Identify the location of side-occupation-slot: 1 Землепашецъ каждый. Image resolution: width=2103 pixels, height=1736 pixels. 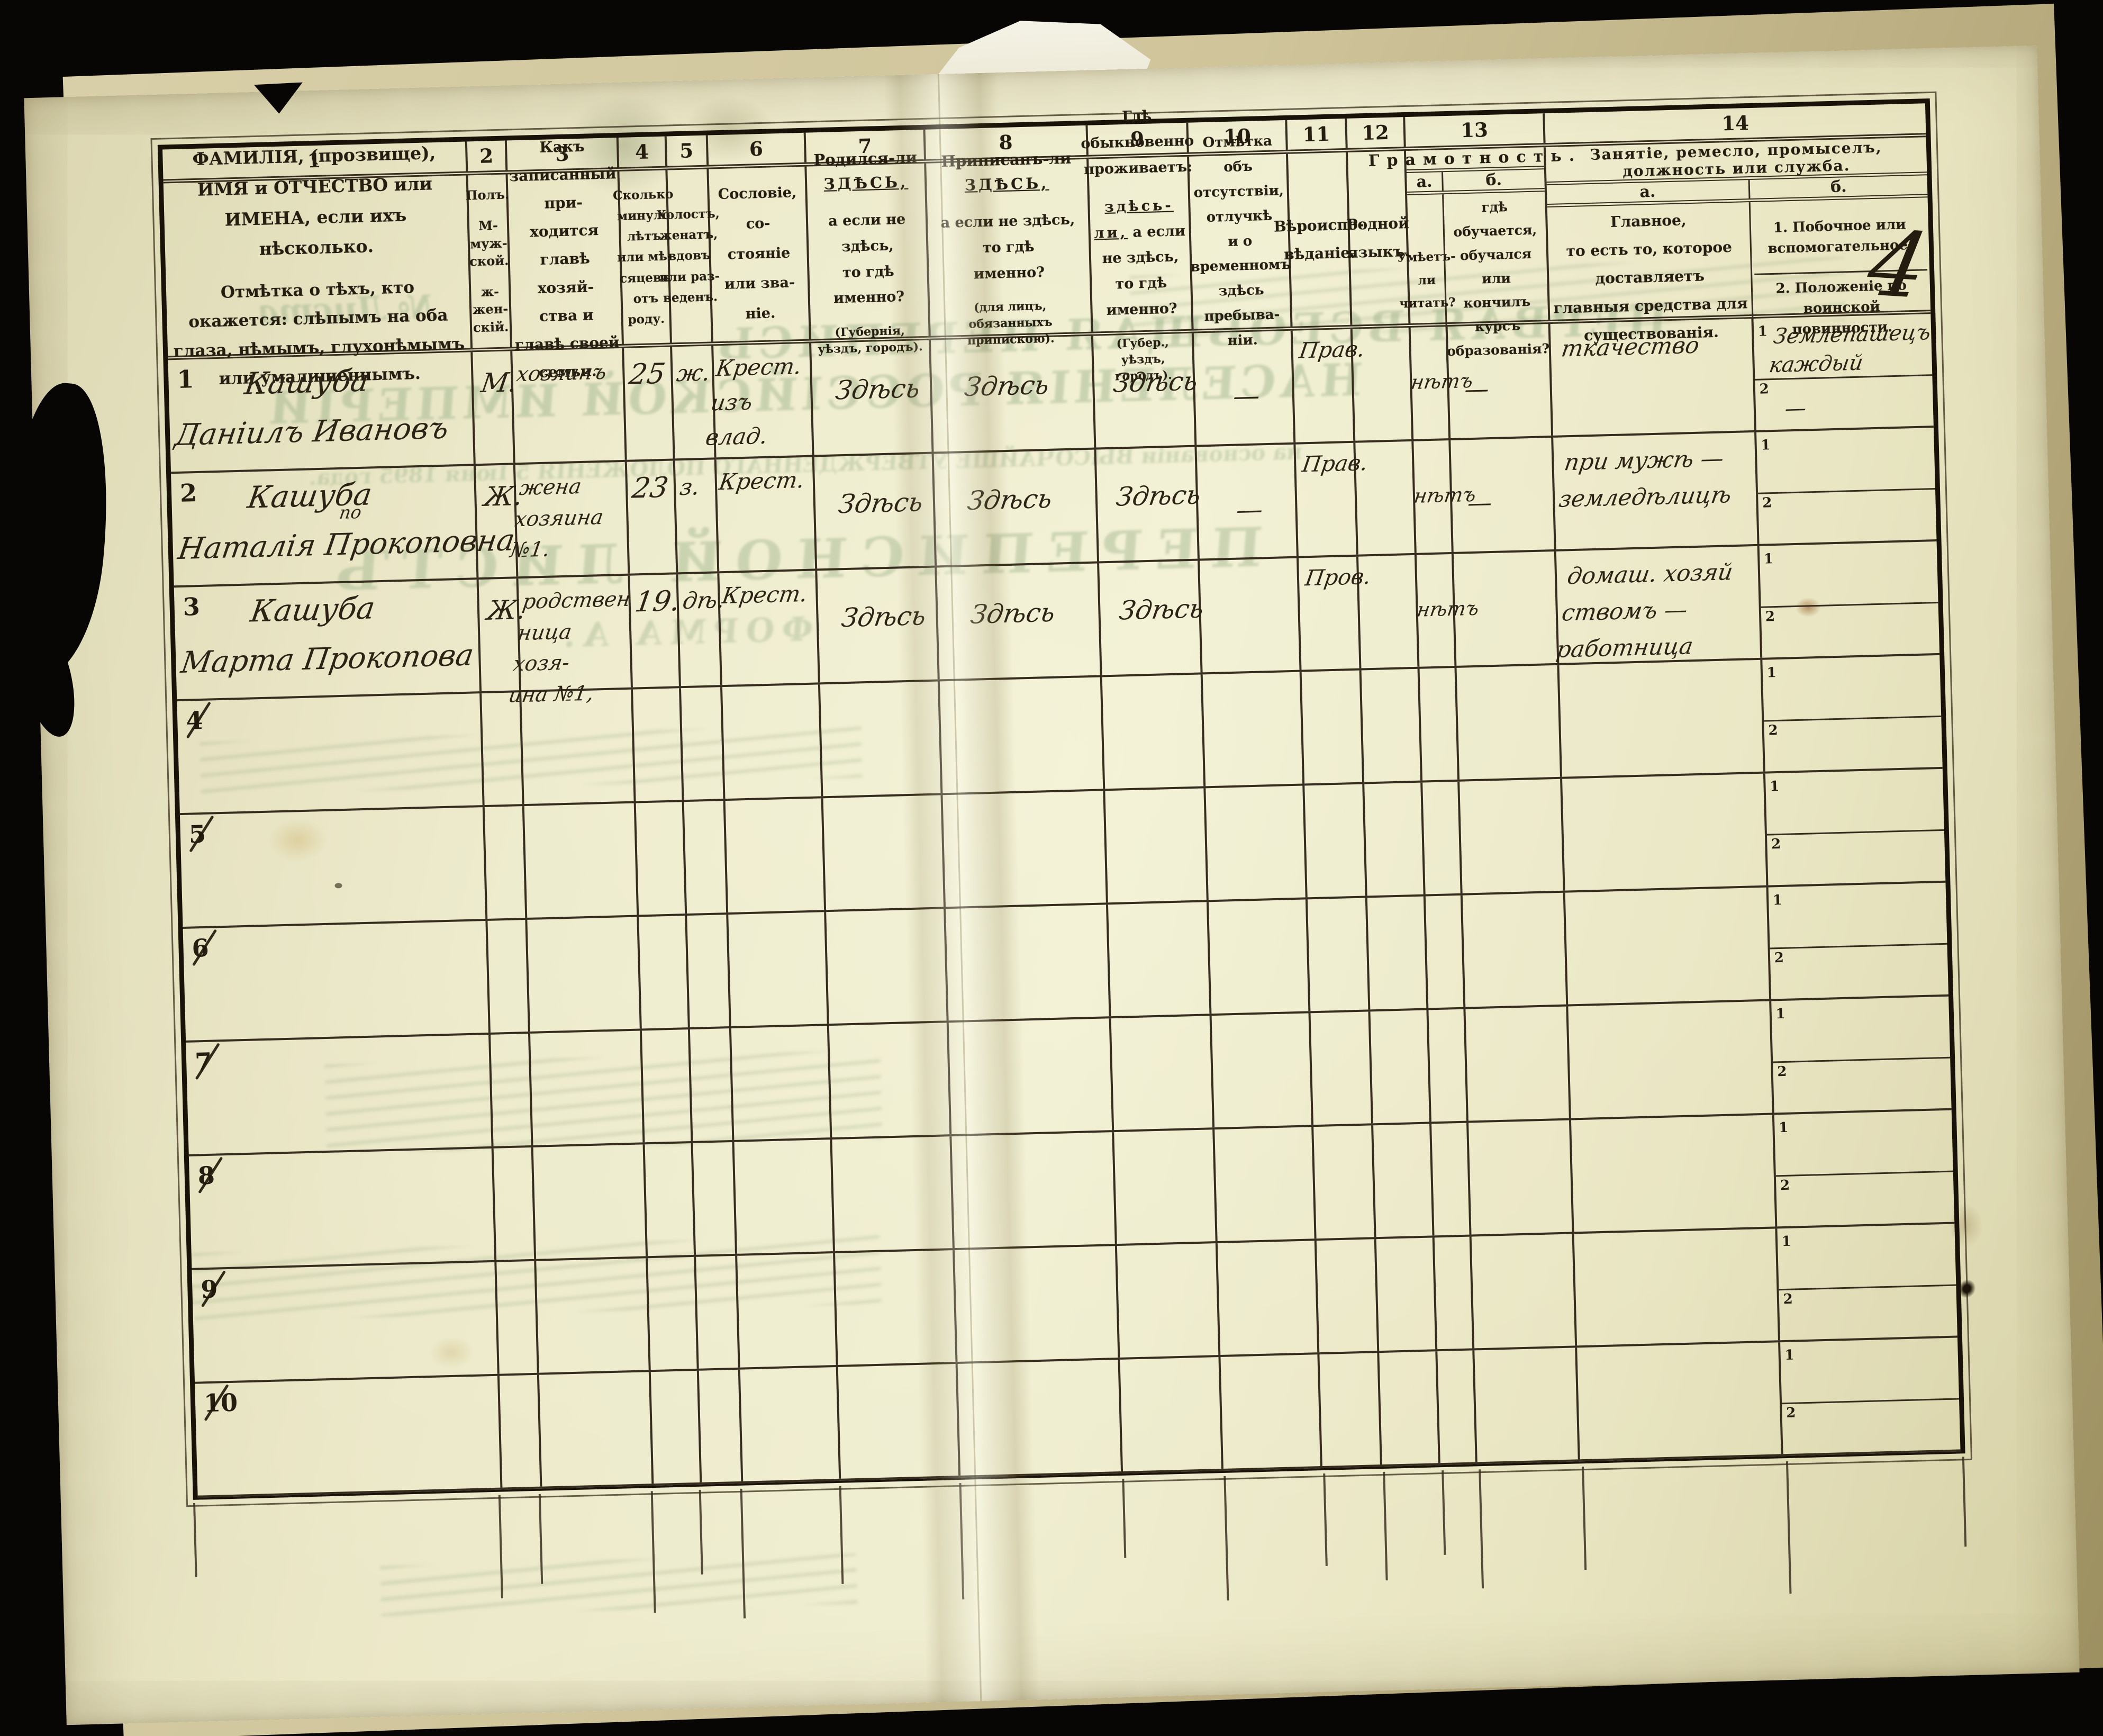
(1845, 349).